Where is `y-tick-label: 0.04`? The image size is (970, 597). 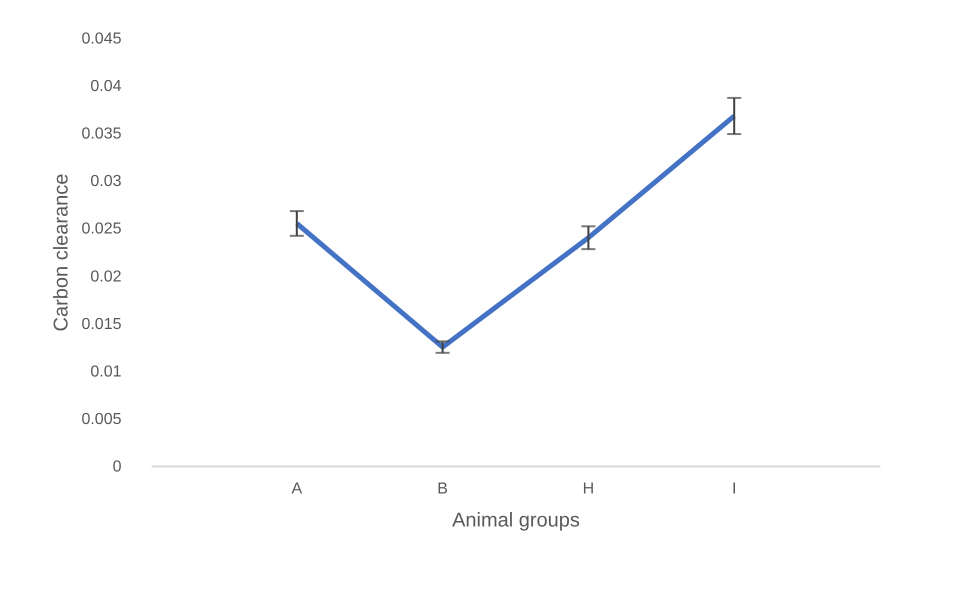
y-tick-label: 0.04 is located at coordinates (106, 87).